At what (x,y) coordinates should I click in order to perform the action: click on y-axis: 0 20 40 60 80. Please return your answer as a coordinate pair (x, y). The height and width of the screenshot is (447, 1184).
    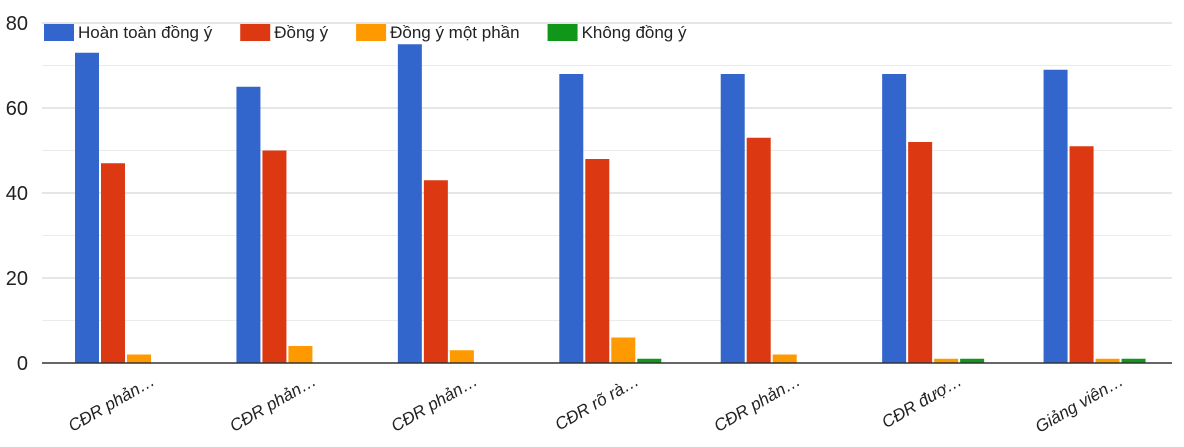
    Looking at the image, I should click on (17, 194).